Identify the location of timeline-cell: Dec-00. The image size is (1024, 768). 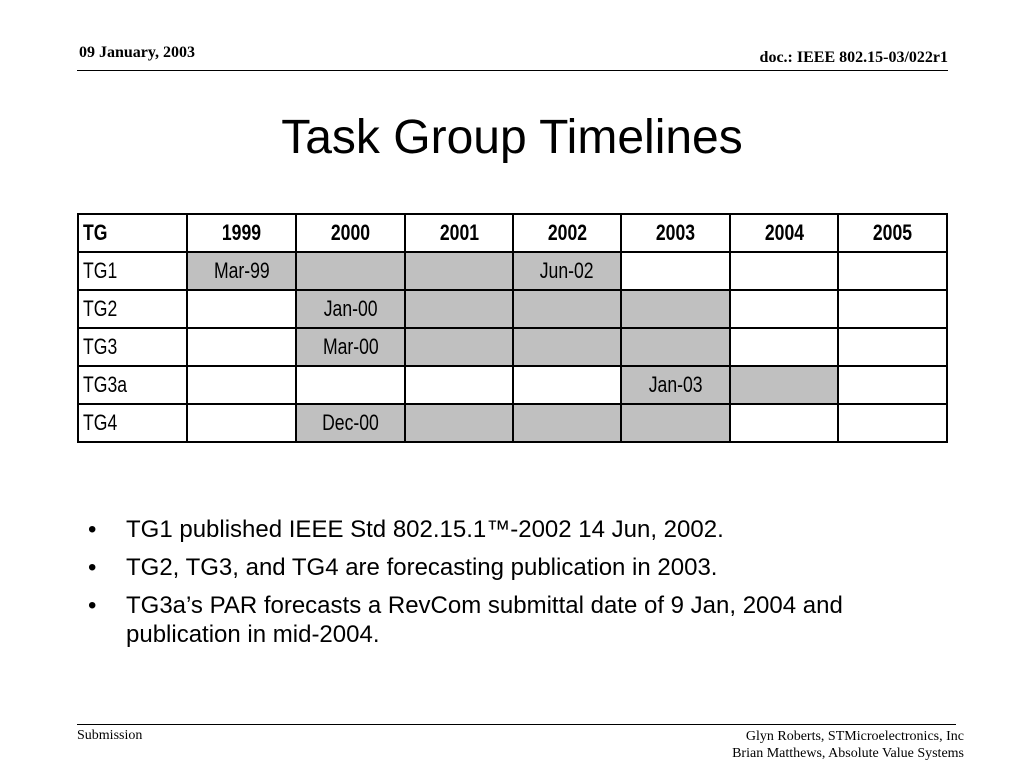
(350, 423).